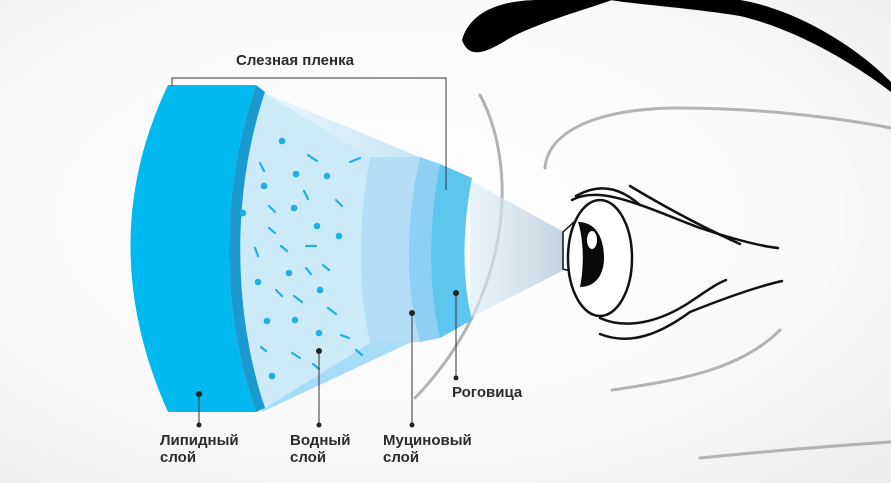  Describe the element at coordinates (517, 249) in the screenshot. I see `beam` at that location.